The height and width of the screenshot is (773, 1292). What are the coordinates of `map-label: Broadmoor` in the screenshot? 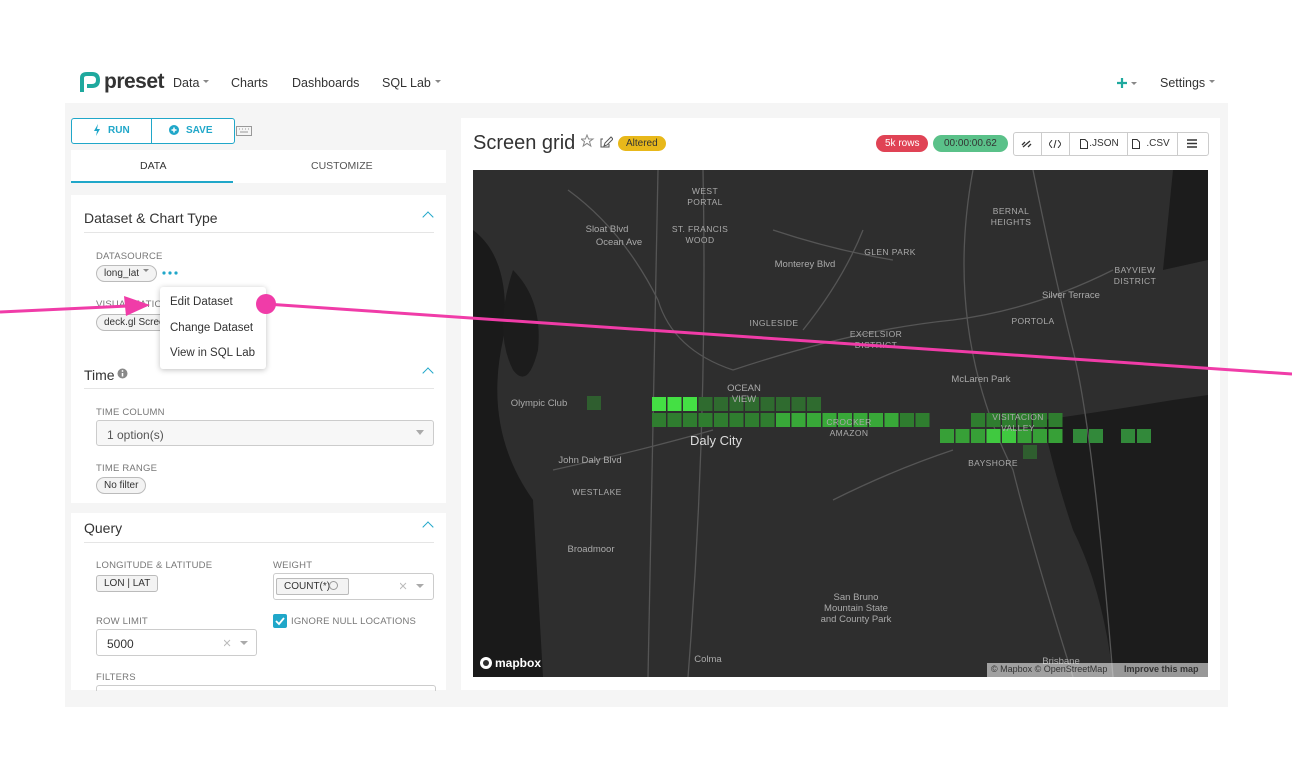 It's located at (591, 549).